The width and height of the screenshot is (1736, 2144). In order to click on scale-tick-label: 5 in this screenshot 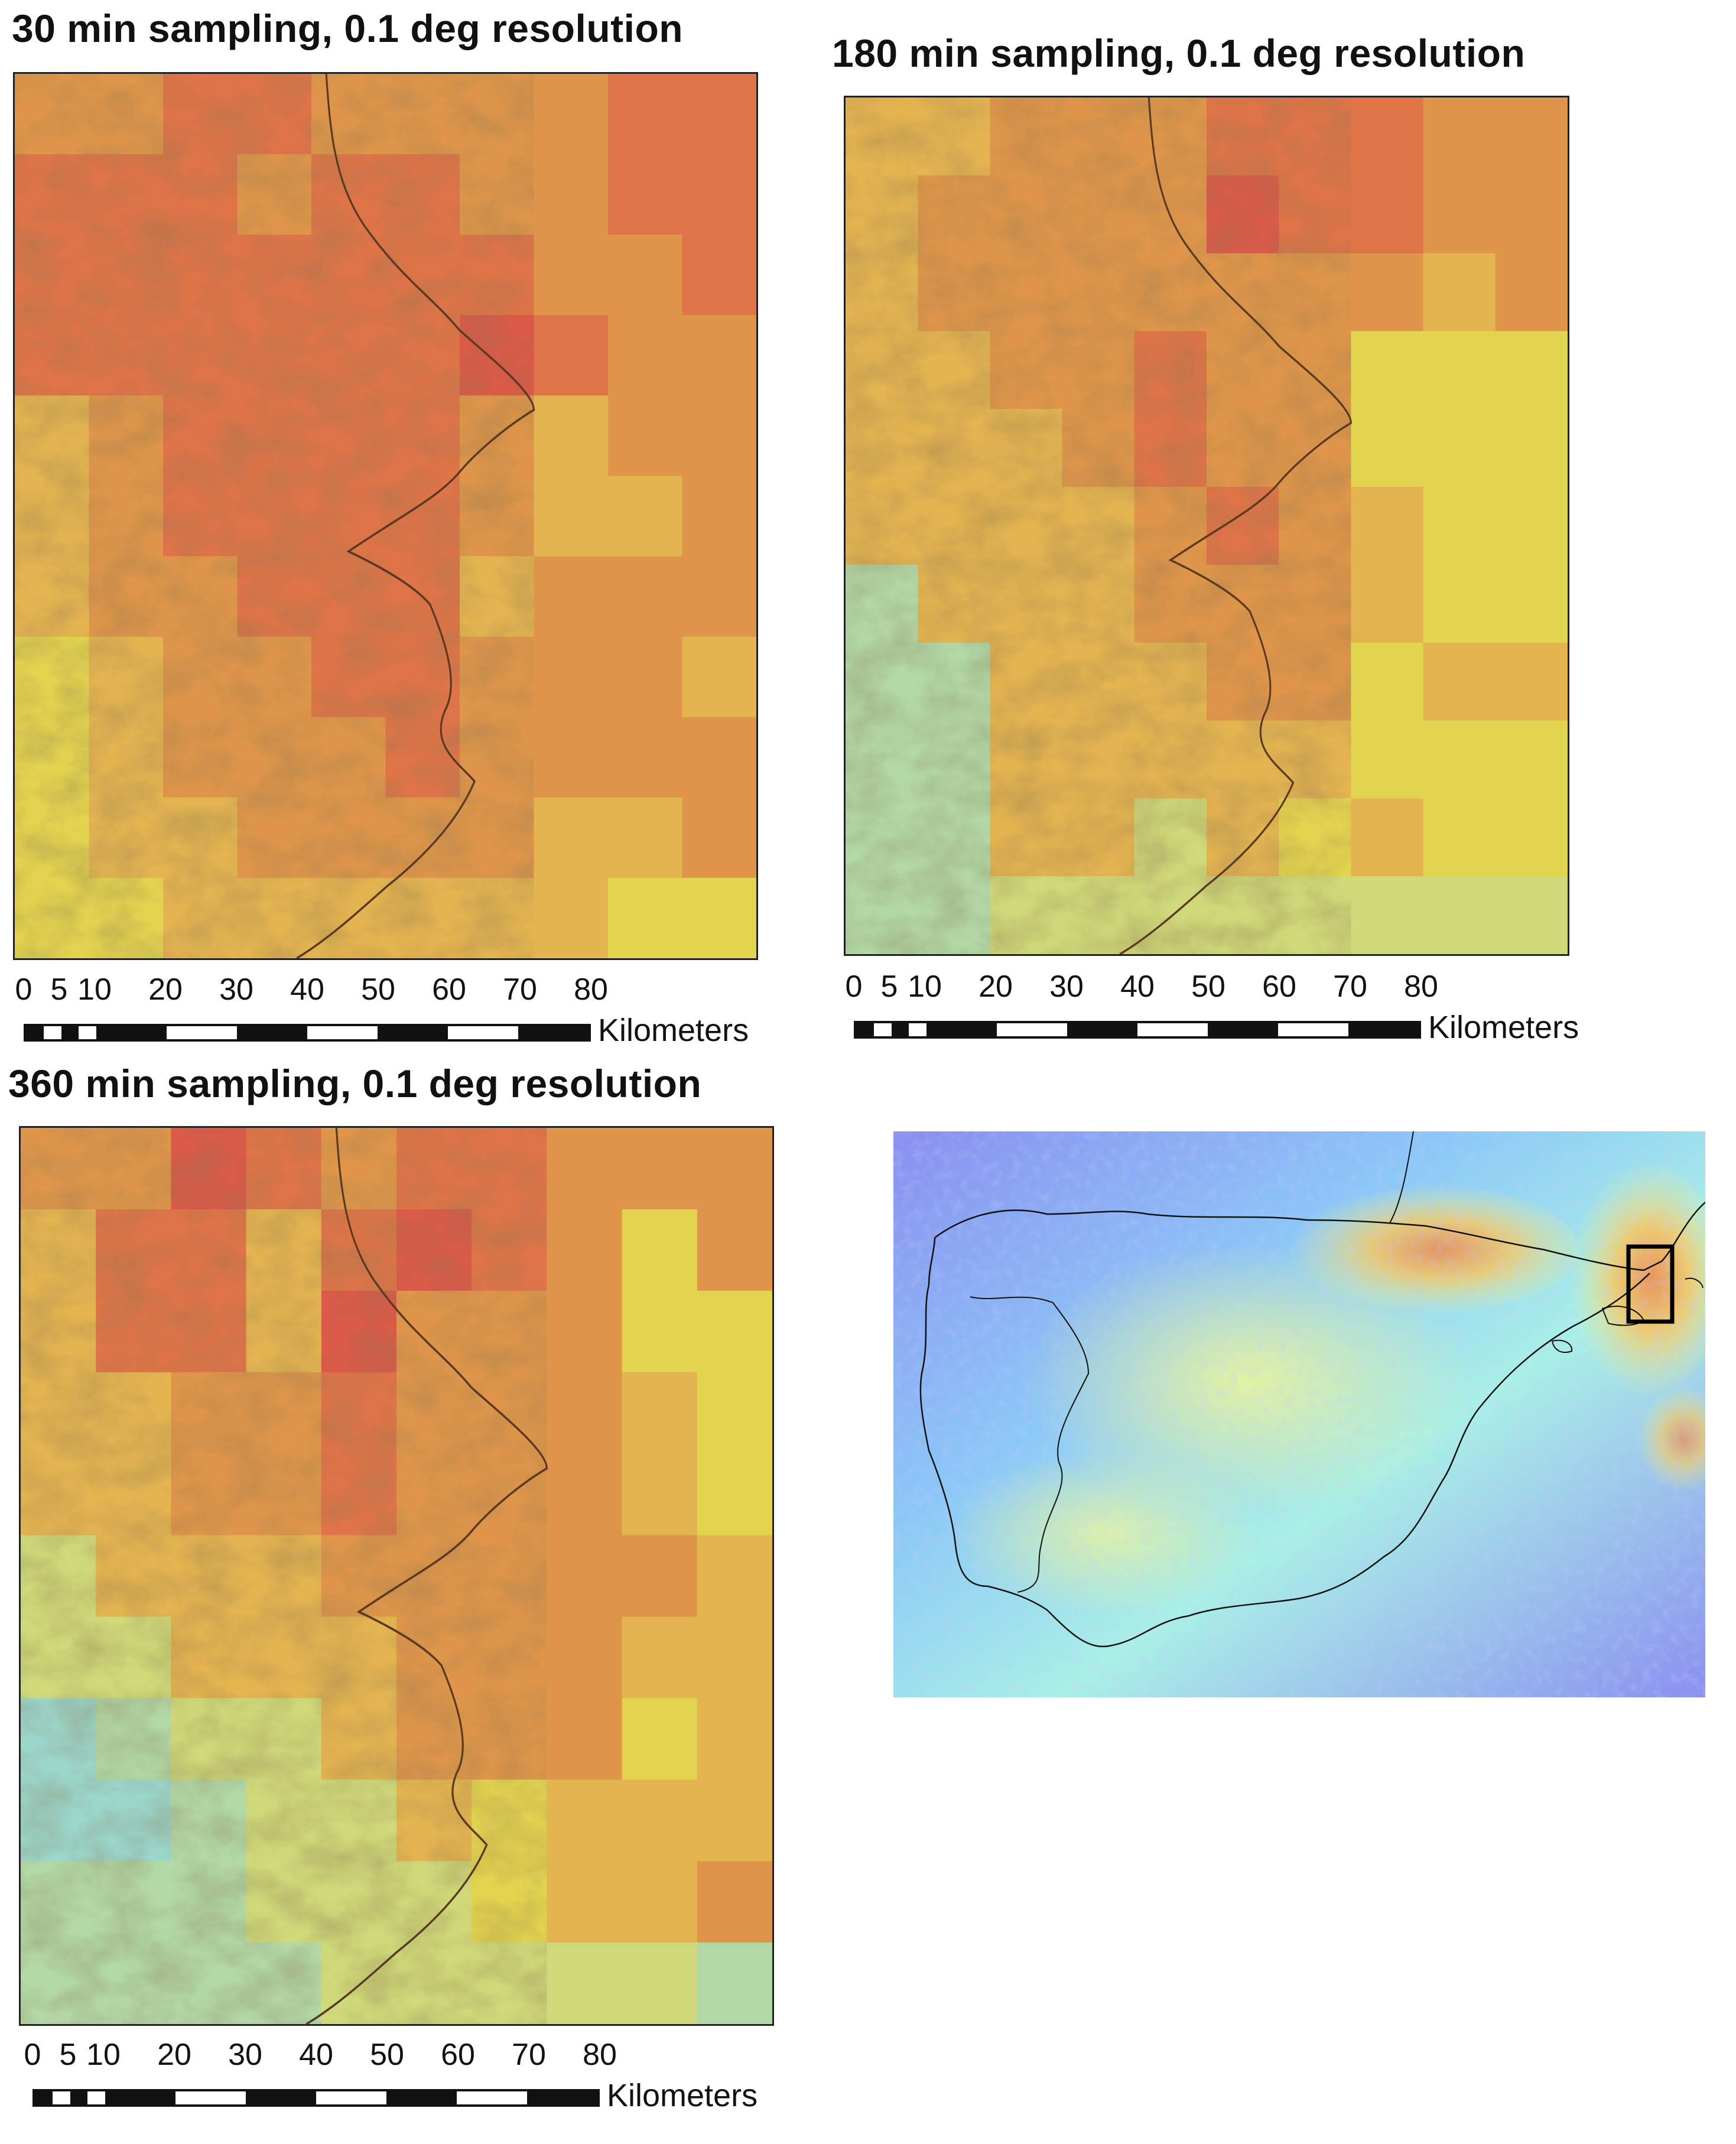, I will do `click(889, 987)`.